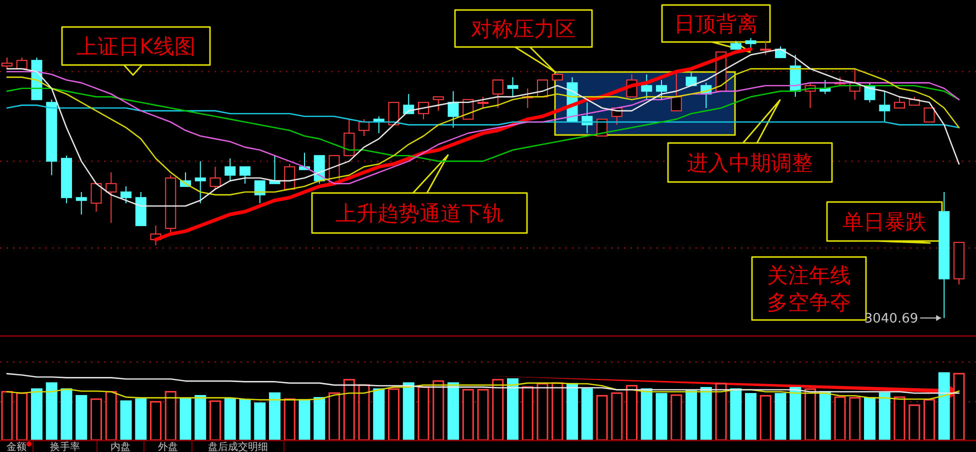  I want to click on annotation: 关注年线多空争夺, so click(809, 289).